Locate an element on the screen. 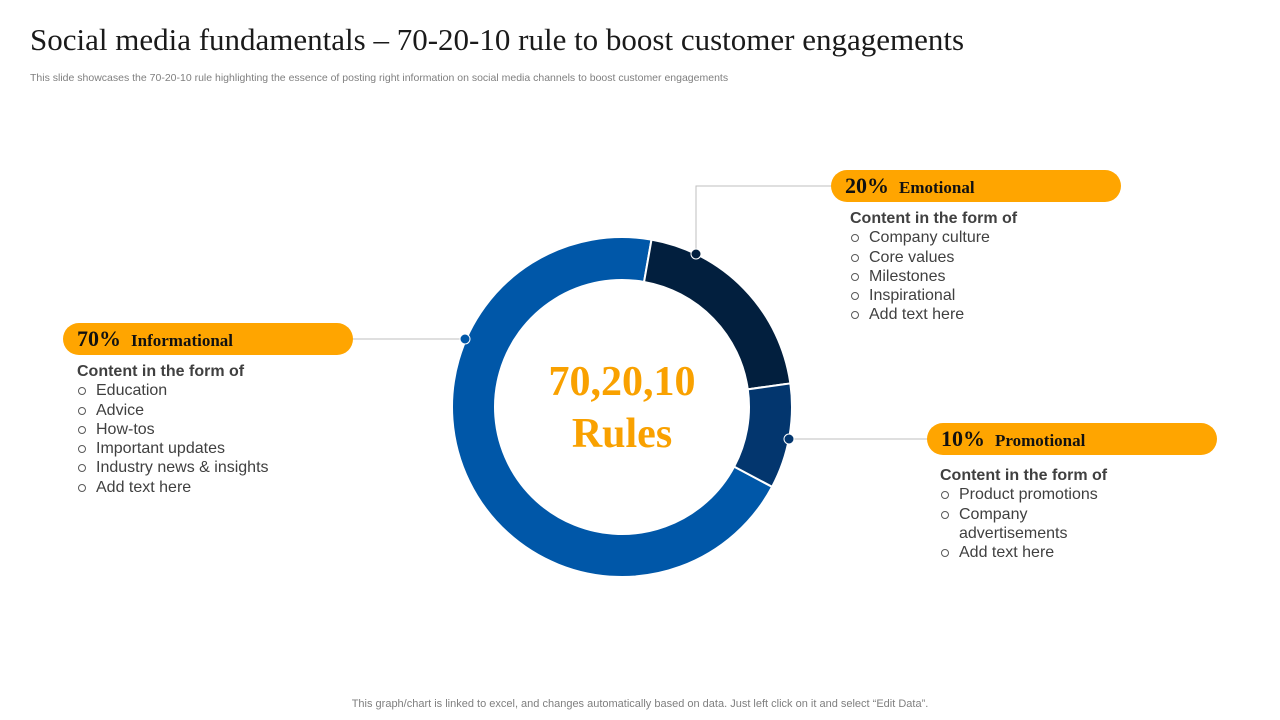  list-item: Education is located at coordinates (207, 390).